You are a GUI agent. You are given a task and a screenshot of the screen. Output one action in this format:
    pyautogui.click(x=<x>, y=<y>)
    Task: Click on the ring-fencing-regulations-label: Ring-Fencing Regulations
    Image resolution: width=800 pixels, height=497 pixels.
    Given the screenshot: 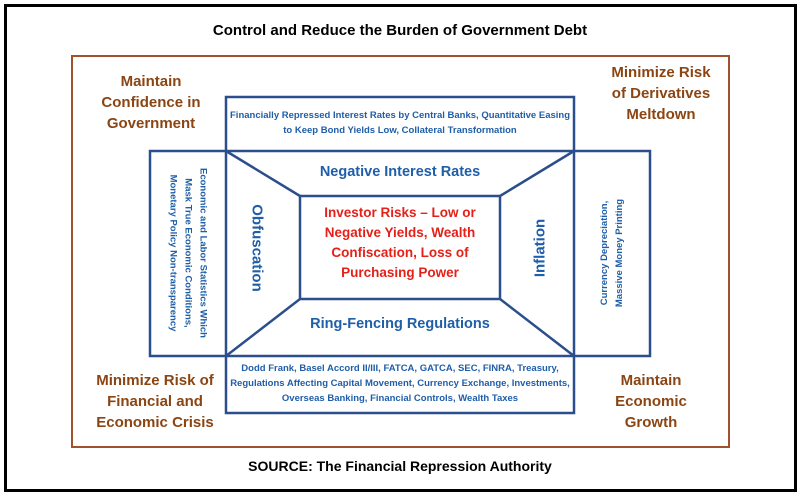 What is the action you would take?
    pyautogui.click(x=400, y=324)
    